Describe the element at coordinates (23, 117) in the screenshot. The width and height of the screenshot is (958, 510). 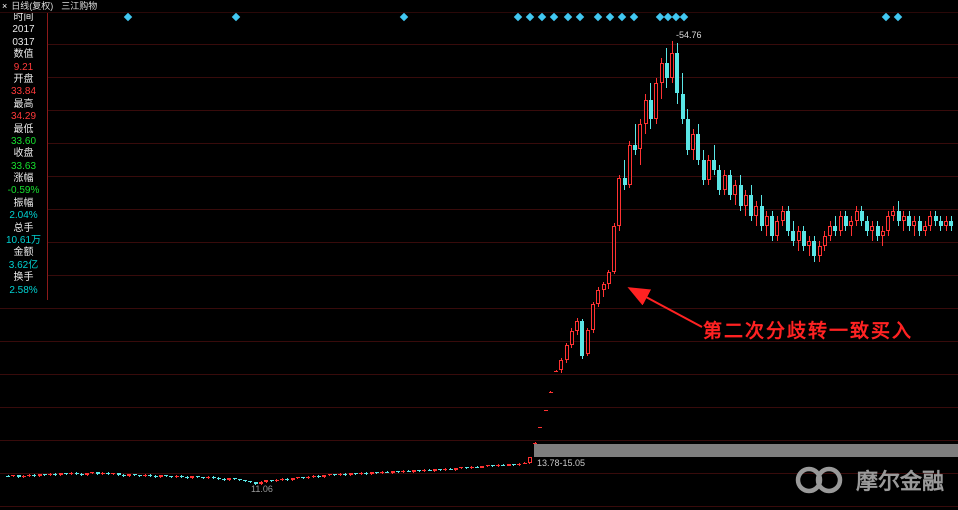
I see `info-value: 34.29` at that location.